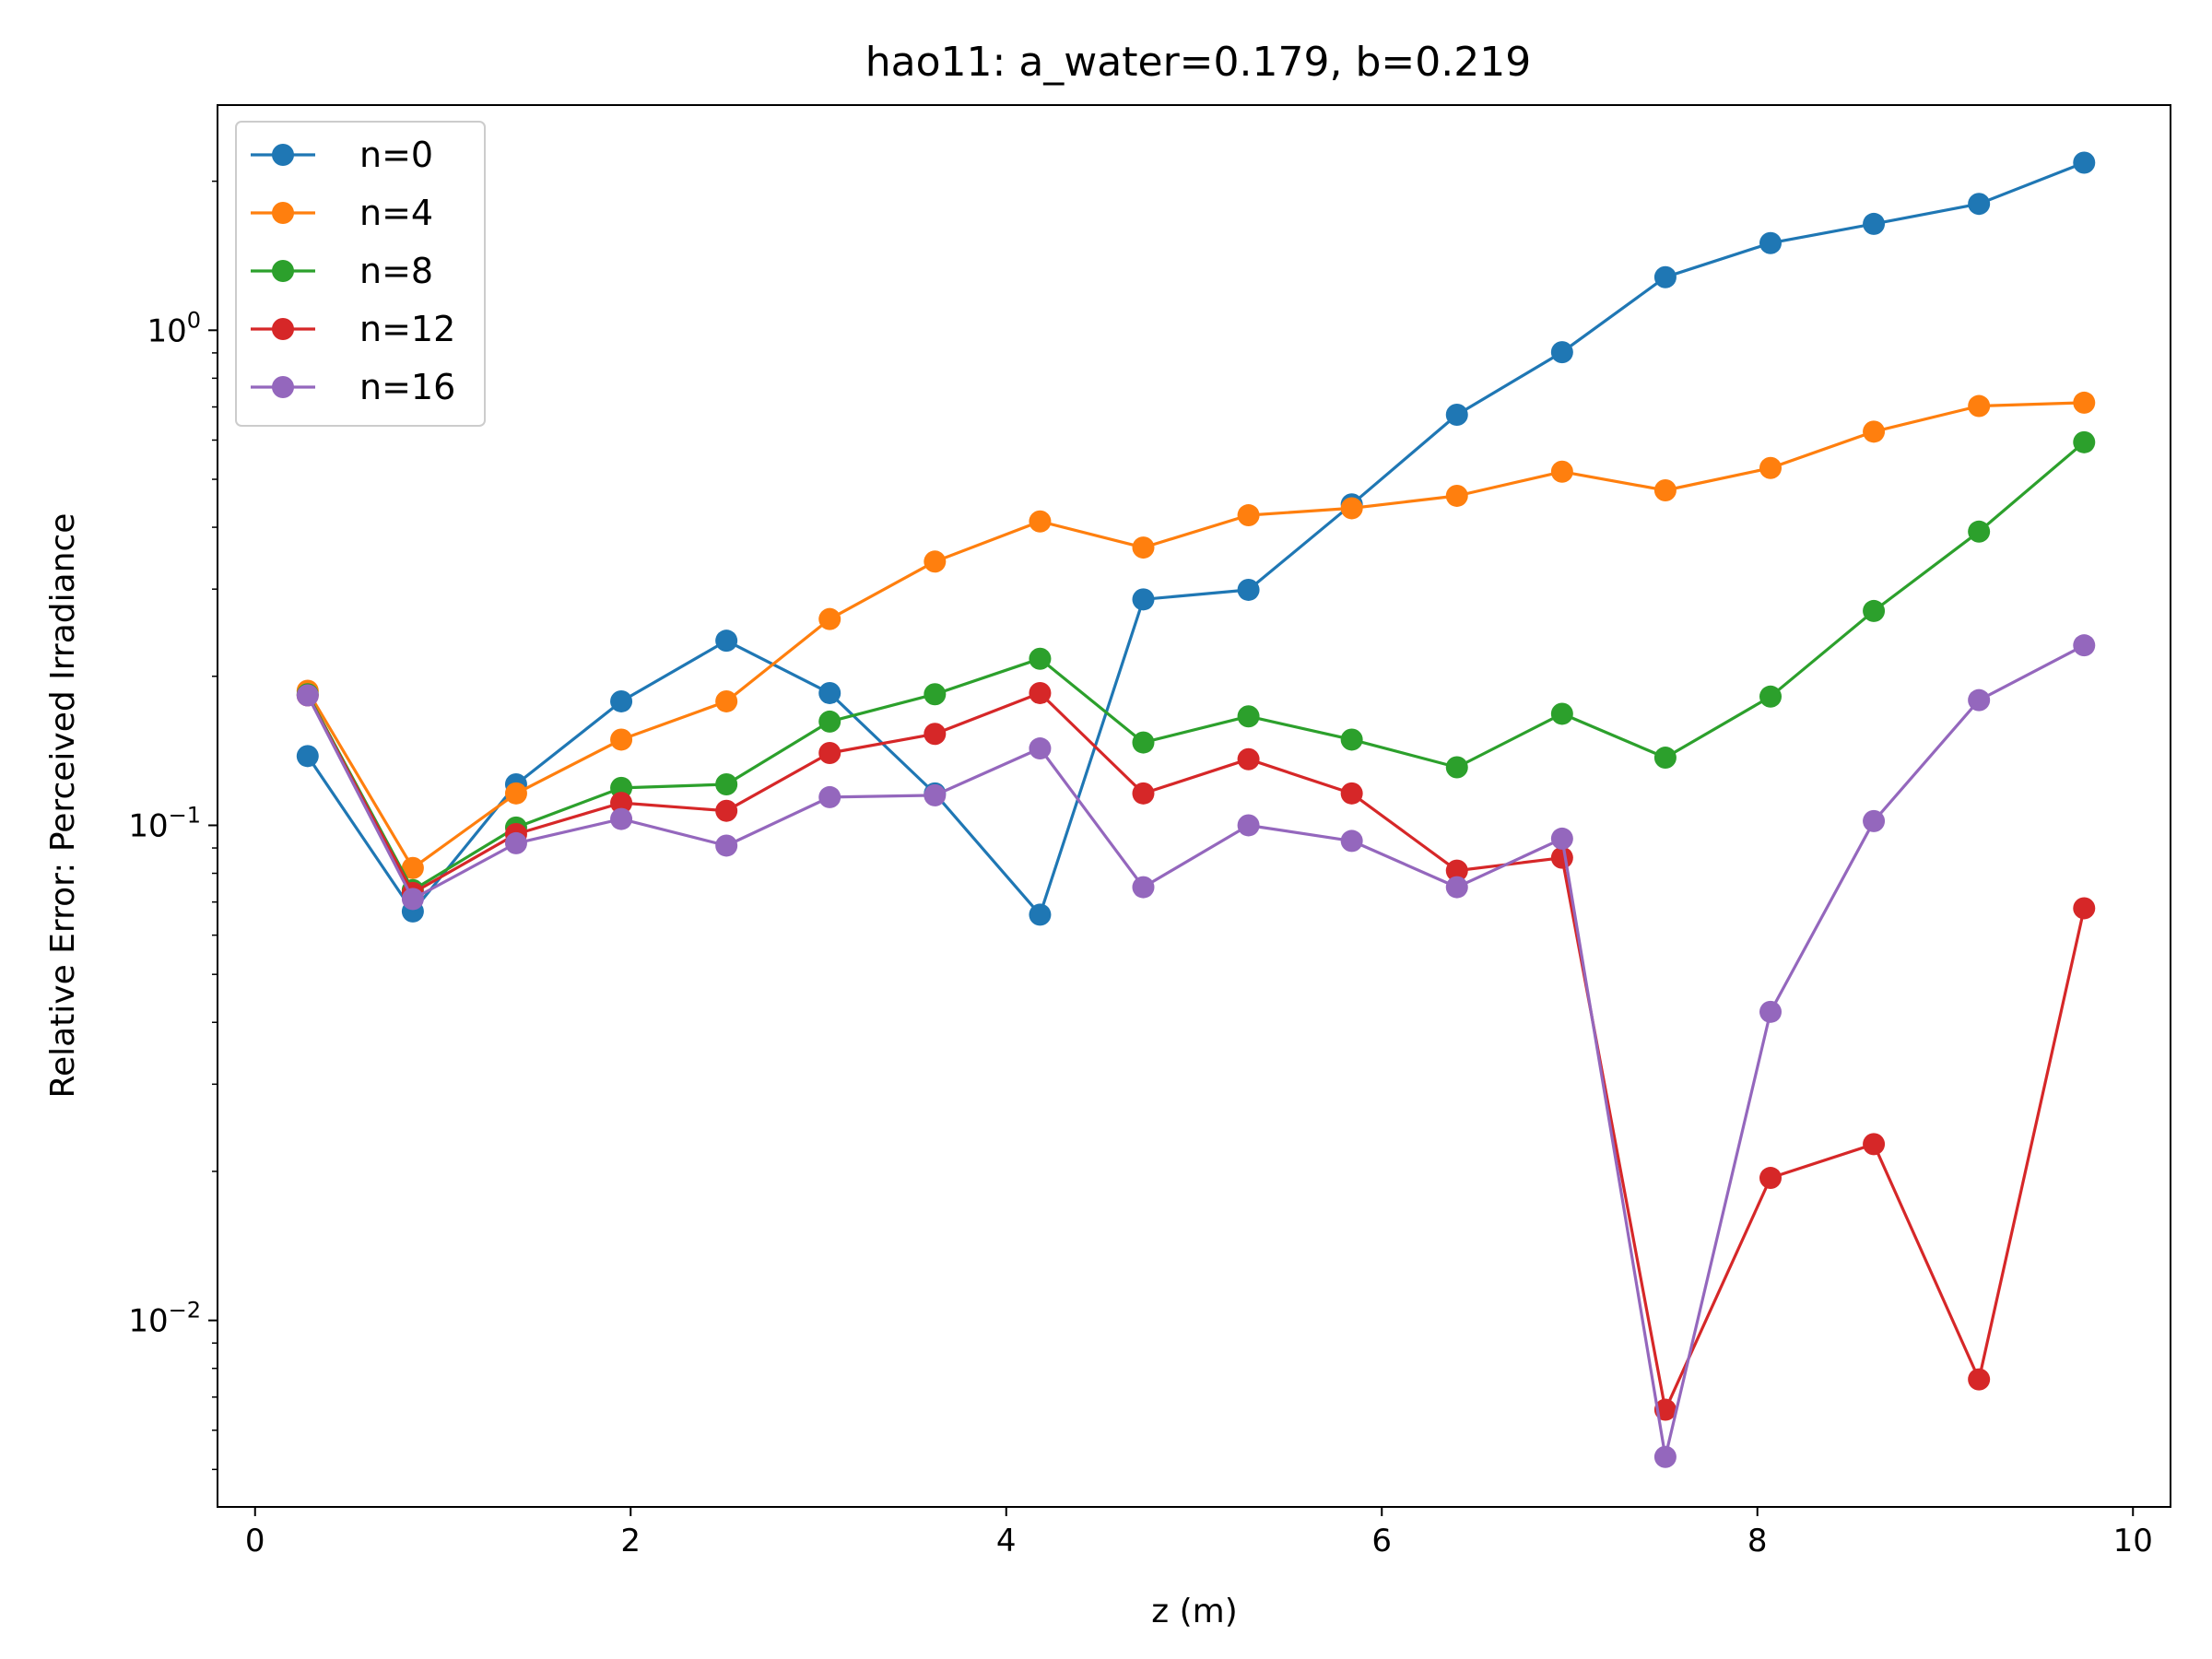 This screenshot has height=1659, width=2212. Describe the element at coordinates (630, 1541) in the screenshot. I see `x-tick-label: 2` at that location.